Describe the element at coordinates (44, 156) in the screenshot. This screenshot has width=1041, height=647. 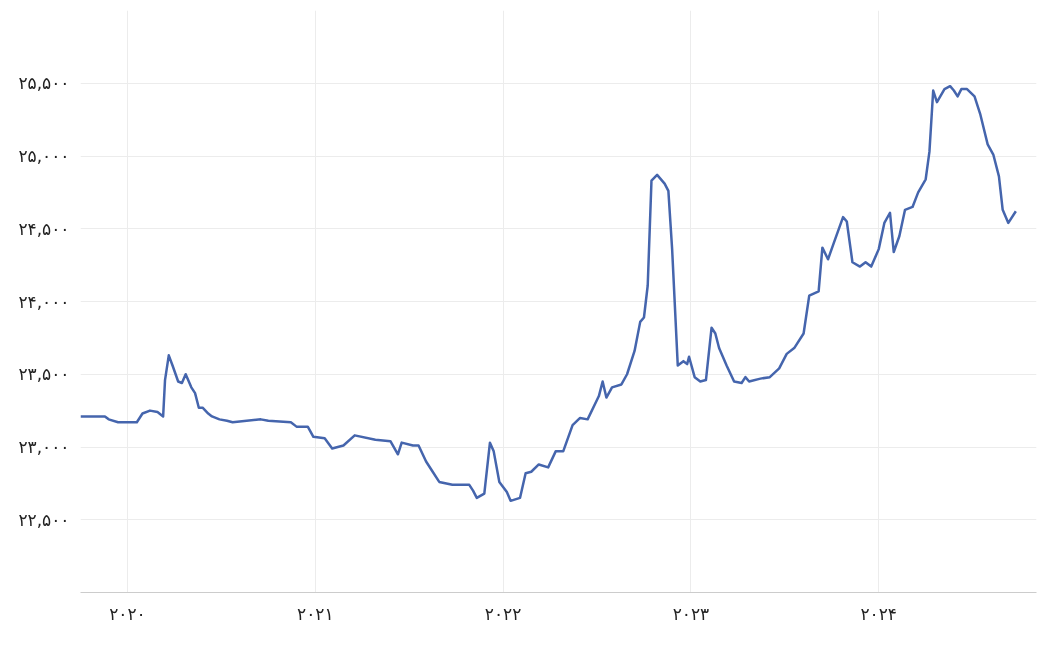
I see `y-tick-label: ۲۵,۰۰۰` at that location.